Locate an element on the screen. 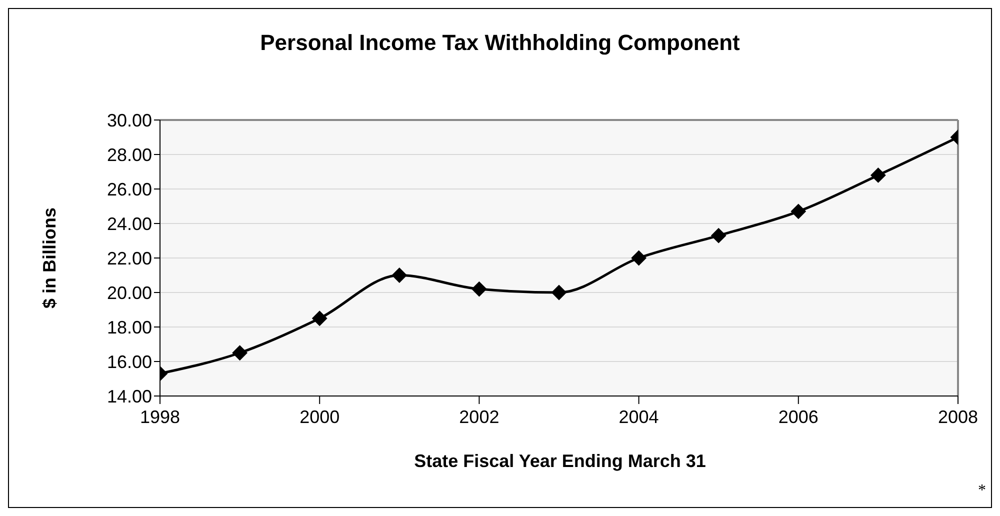 The image size is (1000, 516). y-tick-label: 18.00 is located at coordinates (129, 327).